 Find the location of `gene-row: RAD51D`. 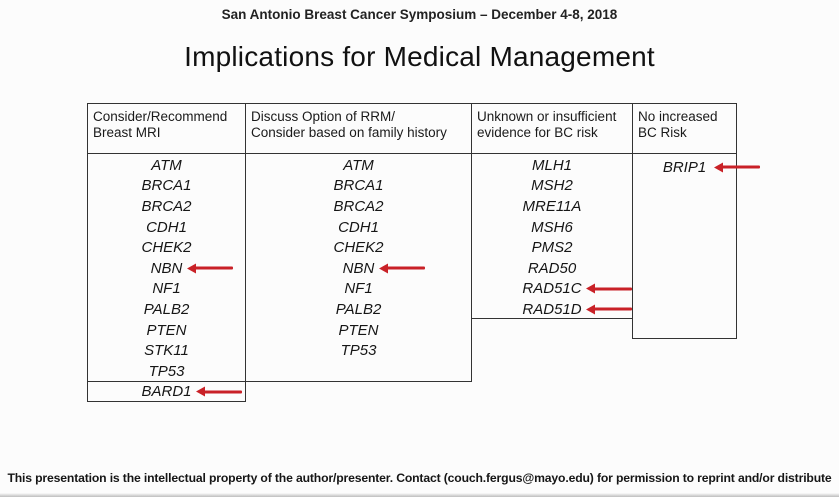

gene-row: RAD51D is located at coordinates (552, 309).